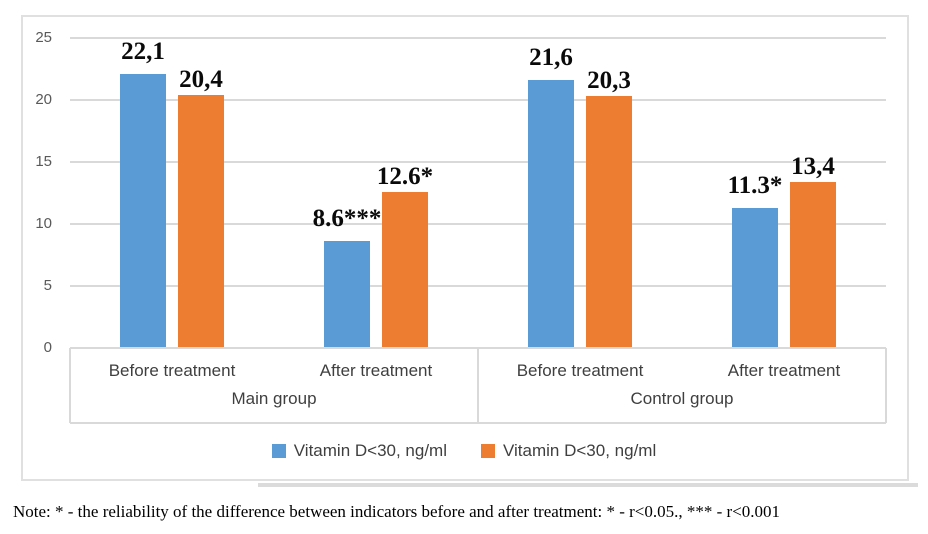  I want to click on bar-value-label: 20,3, so click(609, 81).